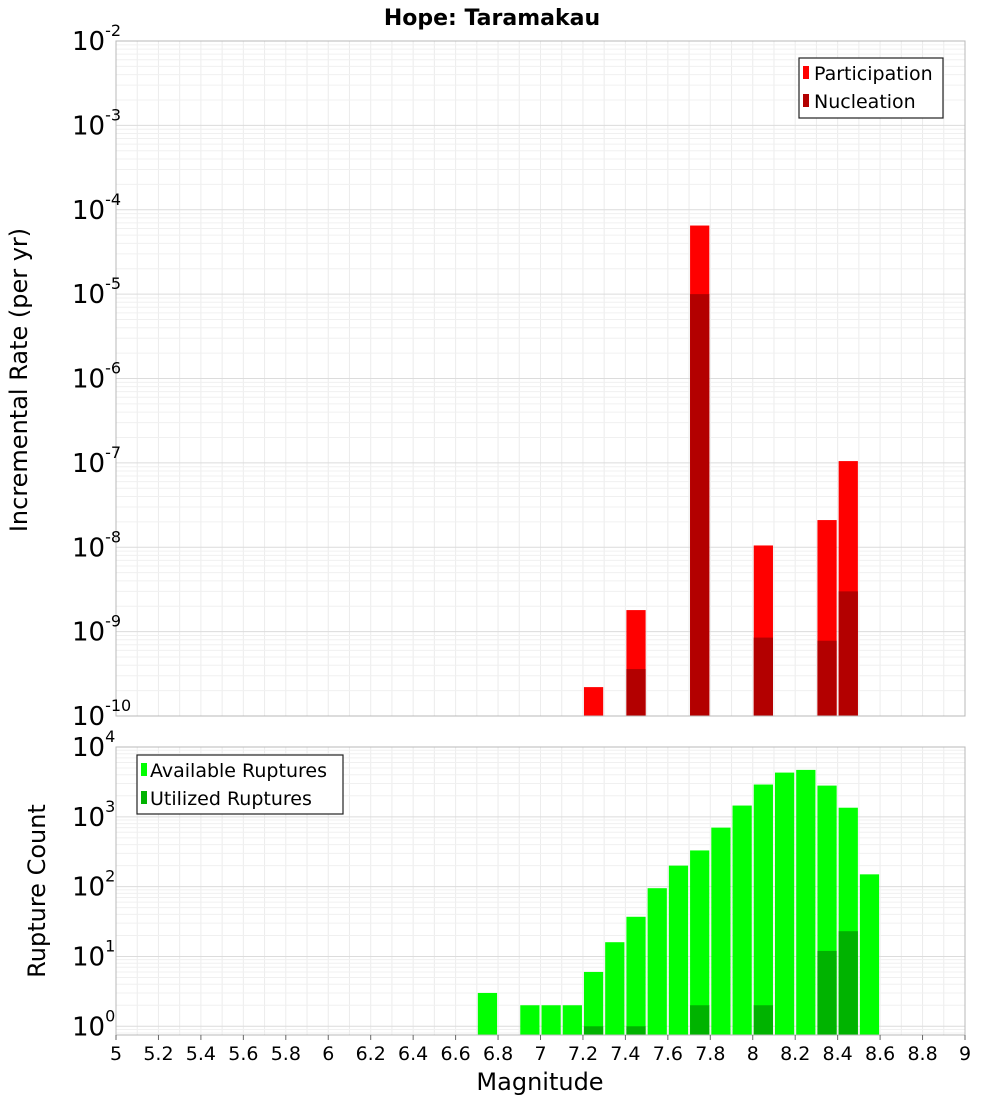 The height and width of the screenshot is (1100, 1000). Describe the element at coordinates (201, 1054) in the screenshot. I see `x-tick-label: 5.4` at that location.